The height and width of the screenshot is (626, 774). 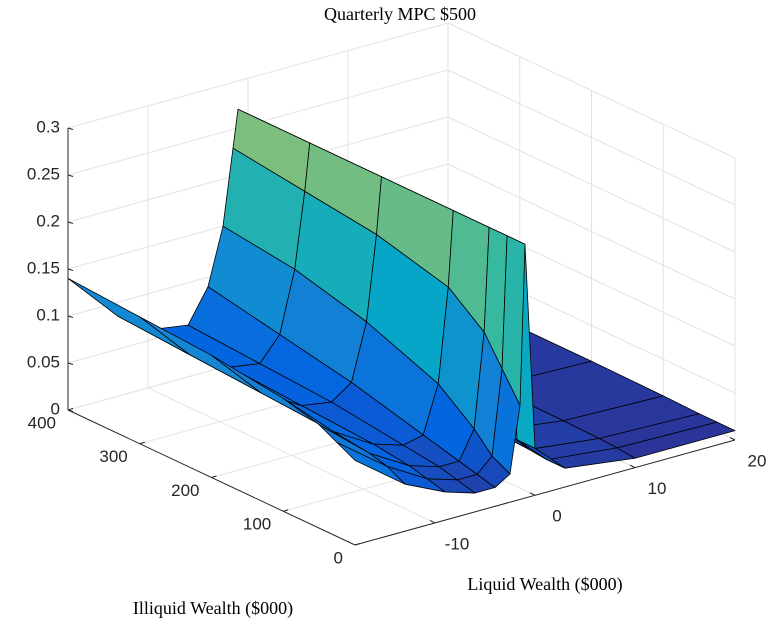 I want to click on z-tick-label: 0.1, so click(x=48, y=314).